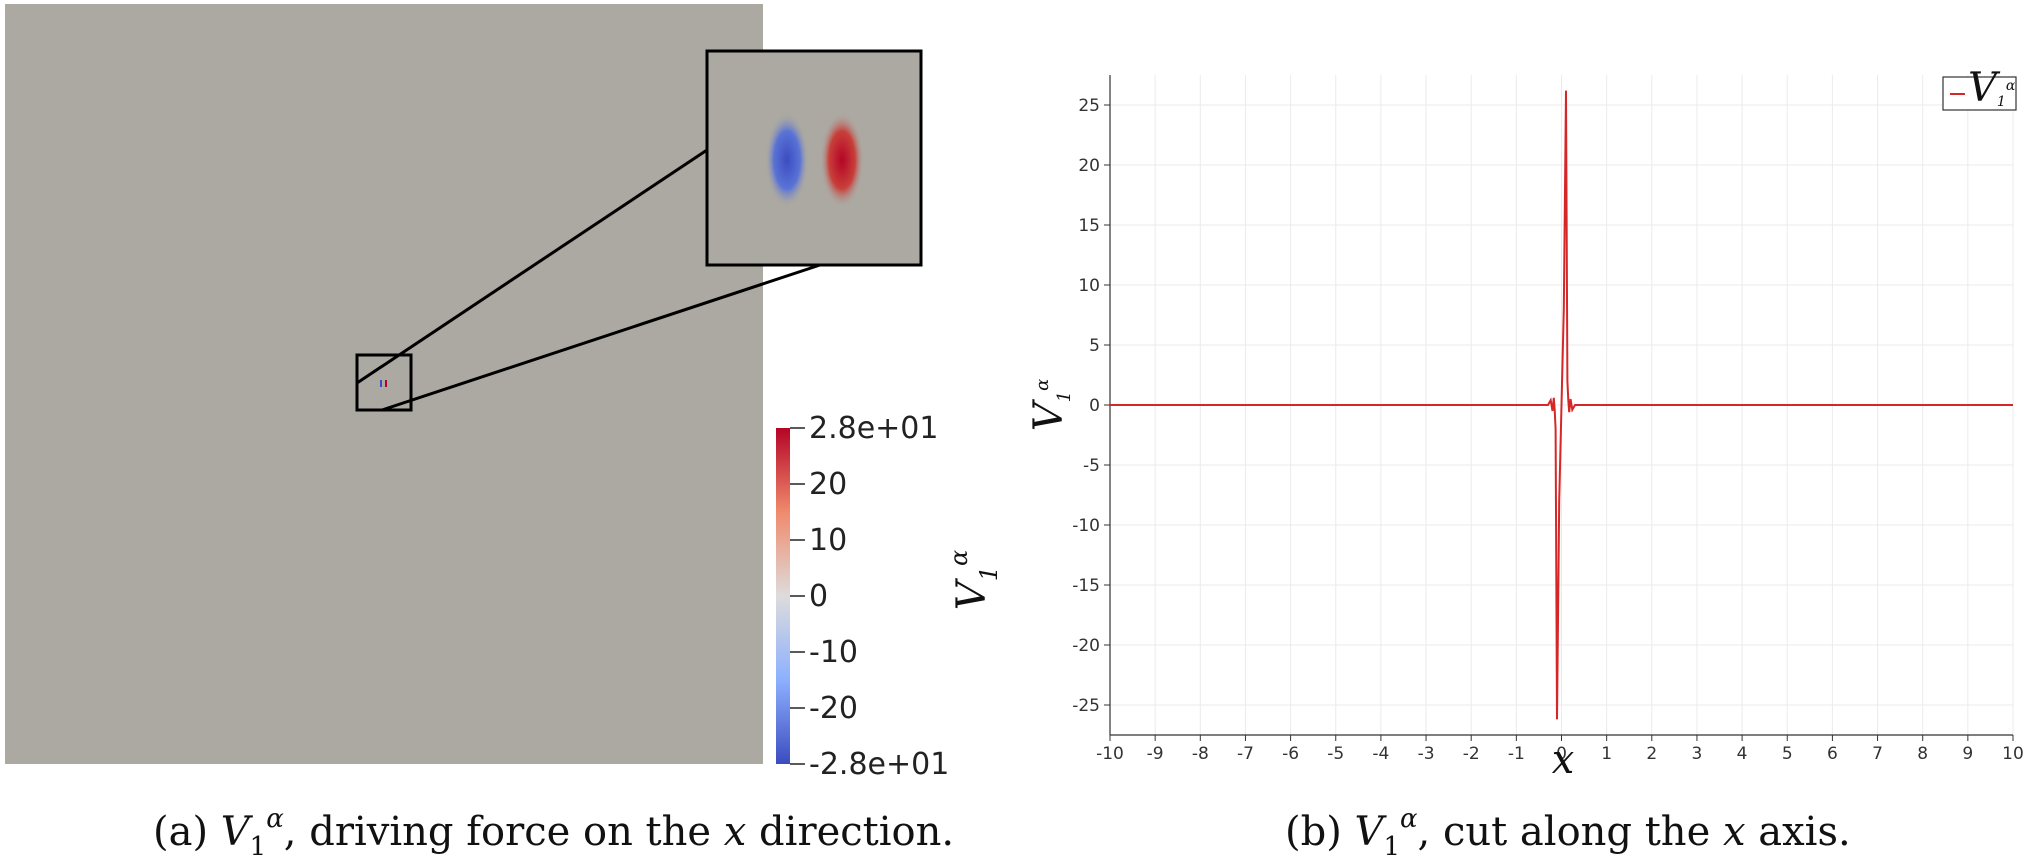 This screenshot has height=862, width=2029. I want to click on x-tick-label: 0, so click(1561, 754).